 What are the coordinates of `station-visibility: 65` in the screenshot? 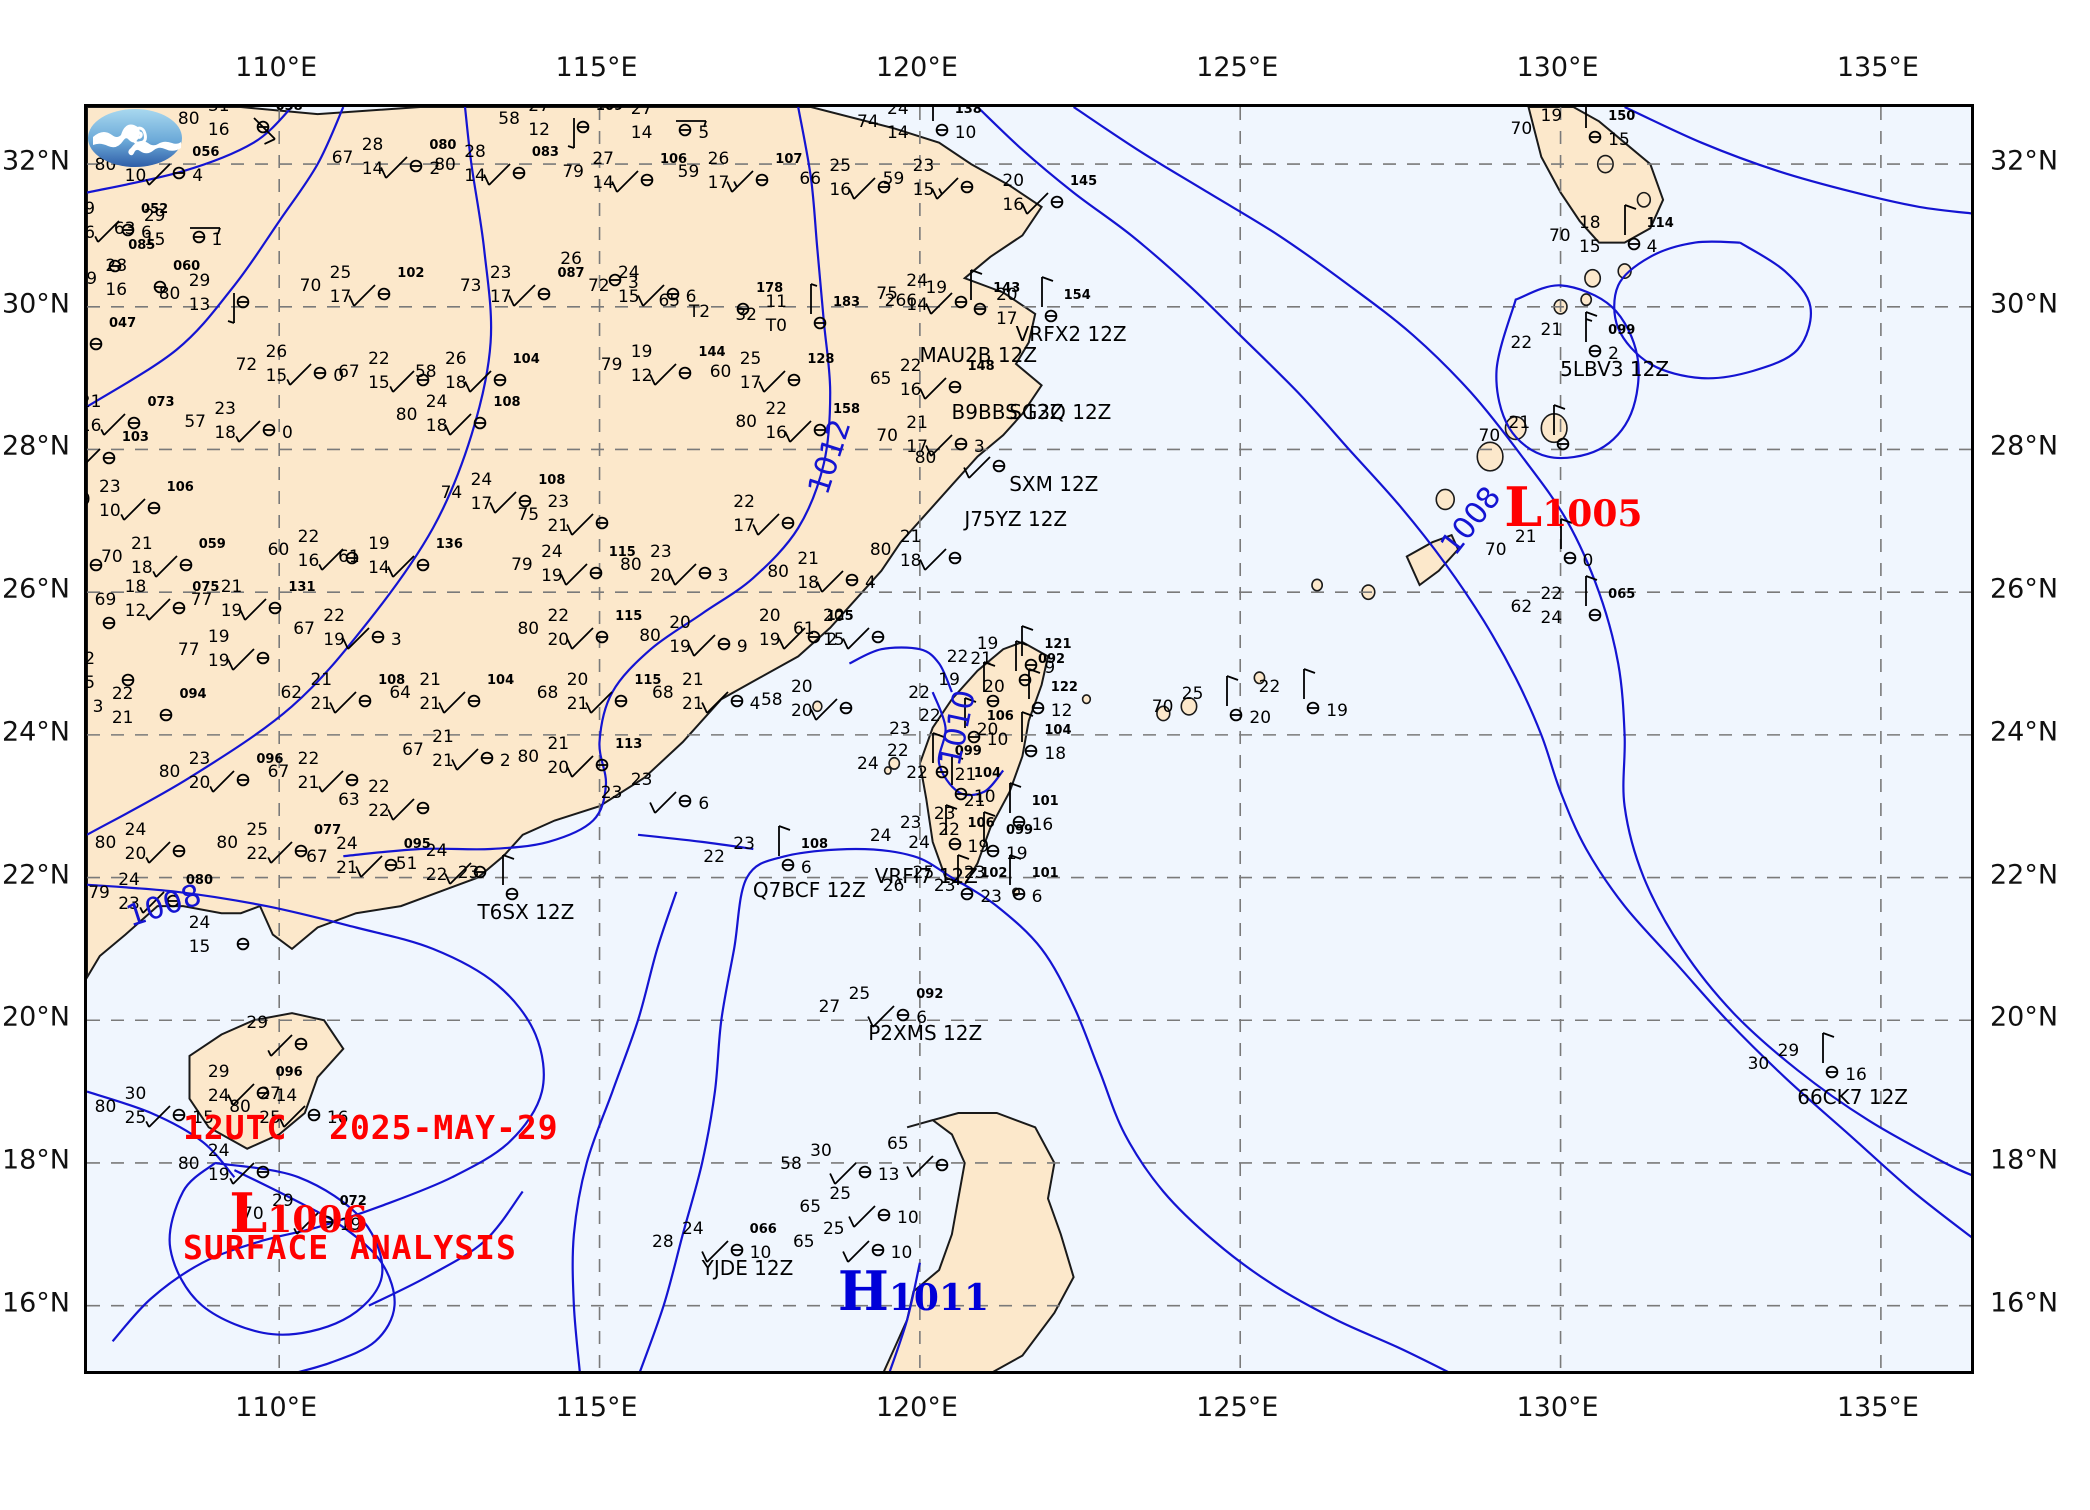 It's located at (880, 379).